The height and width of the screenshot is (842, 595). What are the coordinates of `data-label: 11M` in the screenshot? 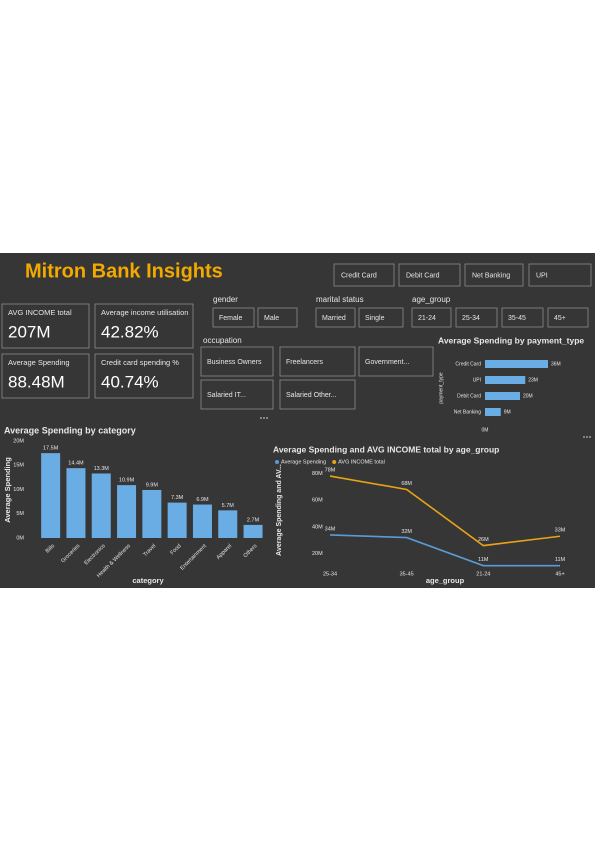 It's located at (483, 560).